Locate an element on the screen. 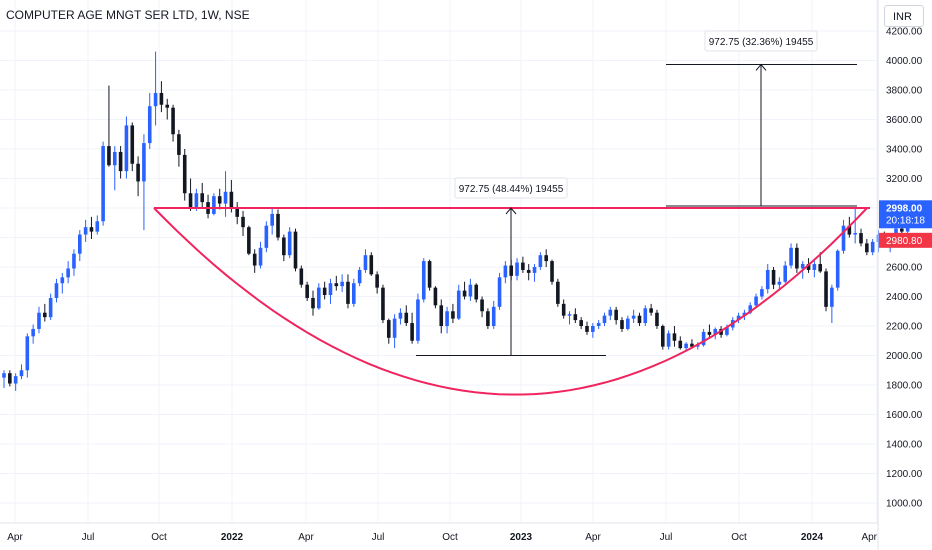 The image size is (932, 550). measure-label-target: 972.75 (32.36%) 19455 is located at coordinates (761, 42).